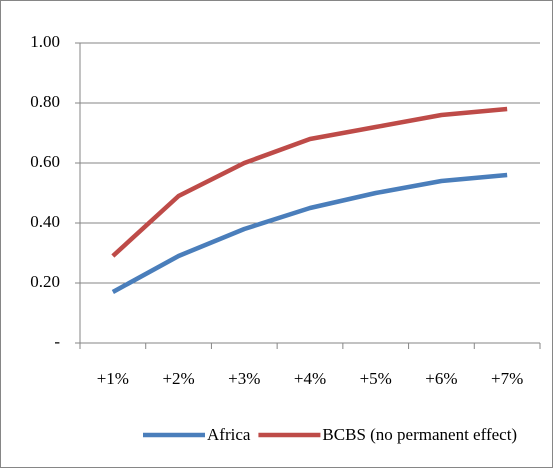 The height and width of the screenshot is (468, 553). Describe the element at coordinates (45, 281) in the screenshot. I see `y-tick-label: 0.20` at that location.